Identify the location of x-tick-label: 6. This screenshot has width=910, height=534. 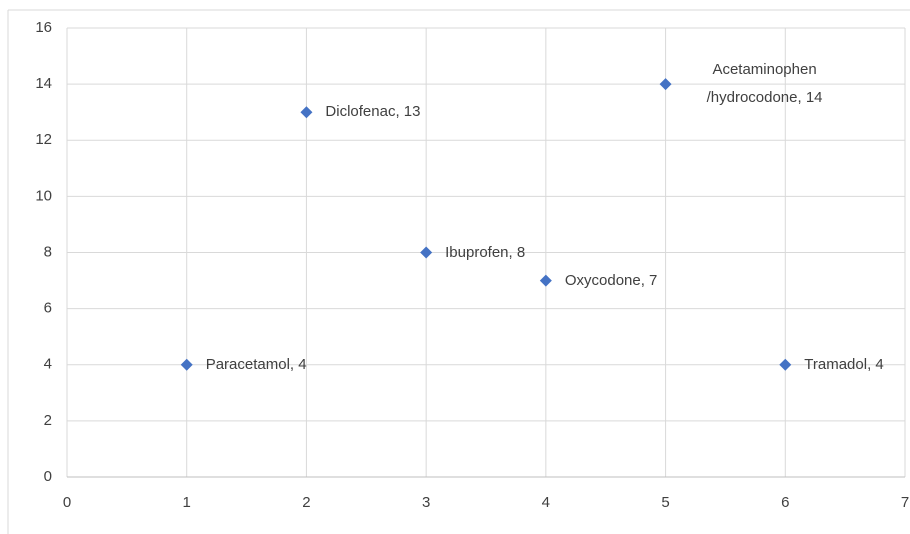
(785, 502).